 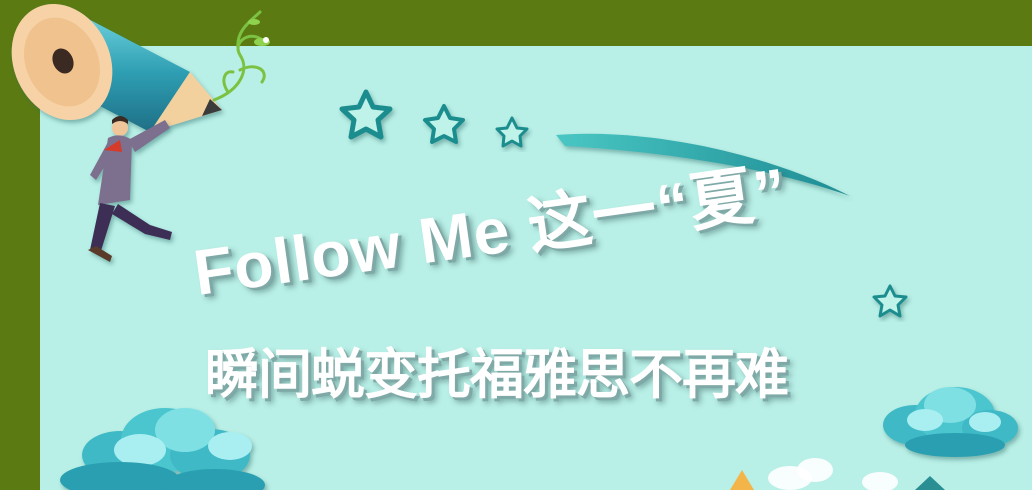 I want to click on pencil-icon, so click(x=116, y=67).